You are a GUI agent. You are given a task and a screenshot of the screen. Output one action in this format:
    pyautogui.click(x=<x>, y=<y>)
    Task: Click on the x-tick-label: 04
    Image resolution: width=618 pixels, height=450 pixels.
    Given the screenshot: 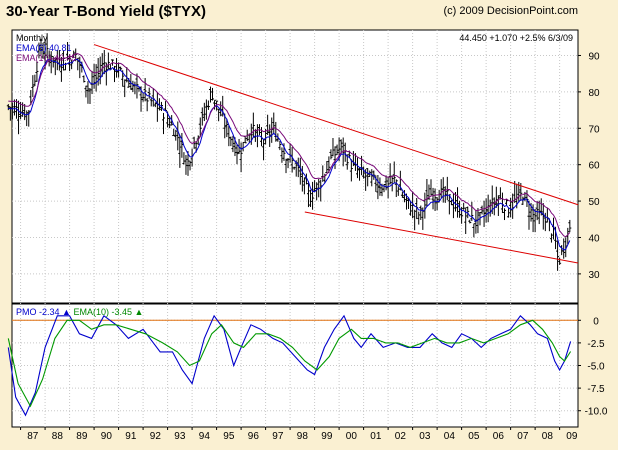 What is the action you would take?
    pyautogui.click(x=450, y=436)
    